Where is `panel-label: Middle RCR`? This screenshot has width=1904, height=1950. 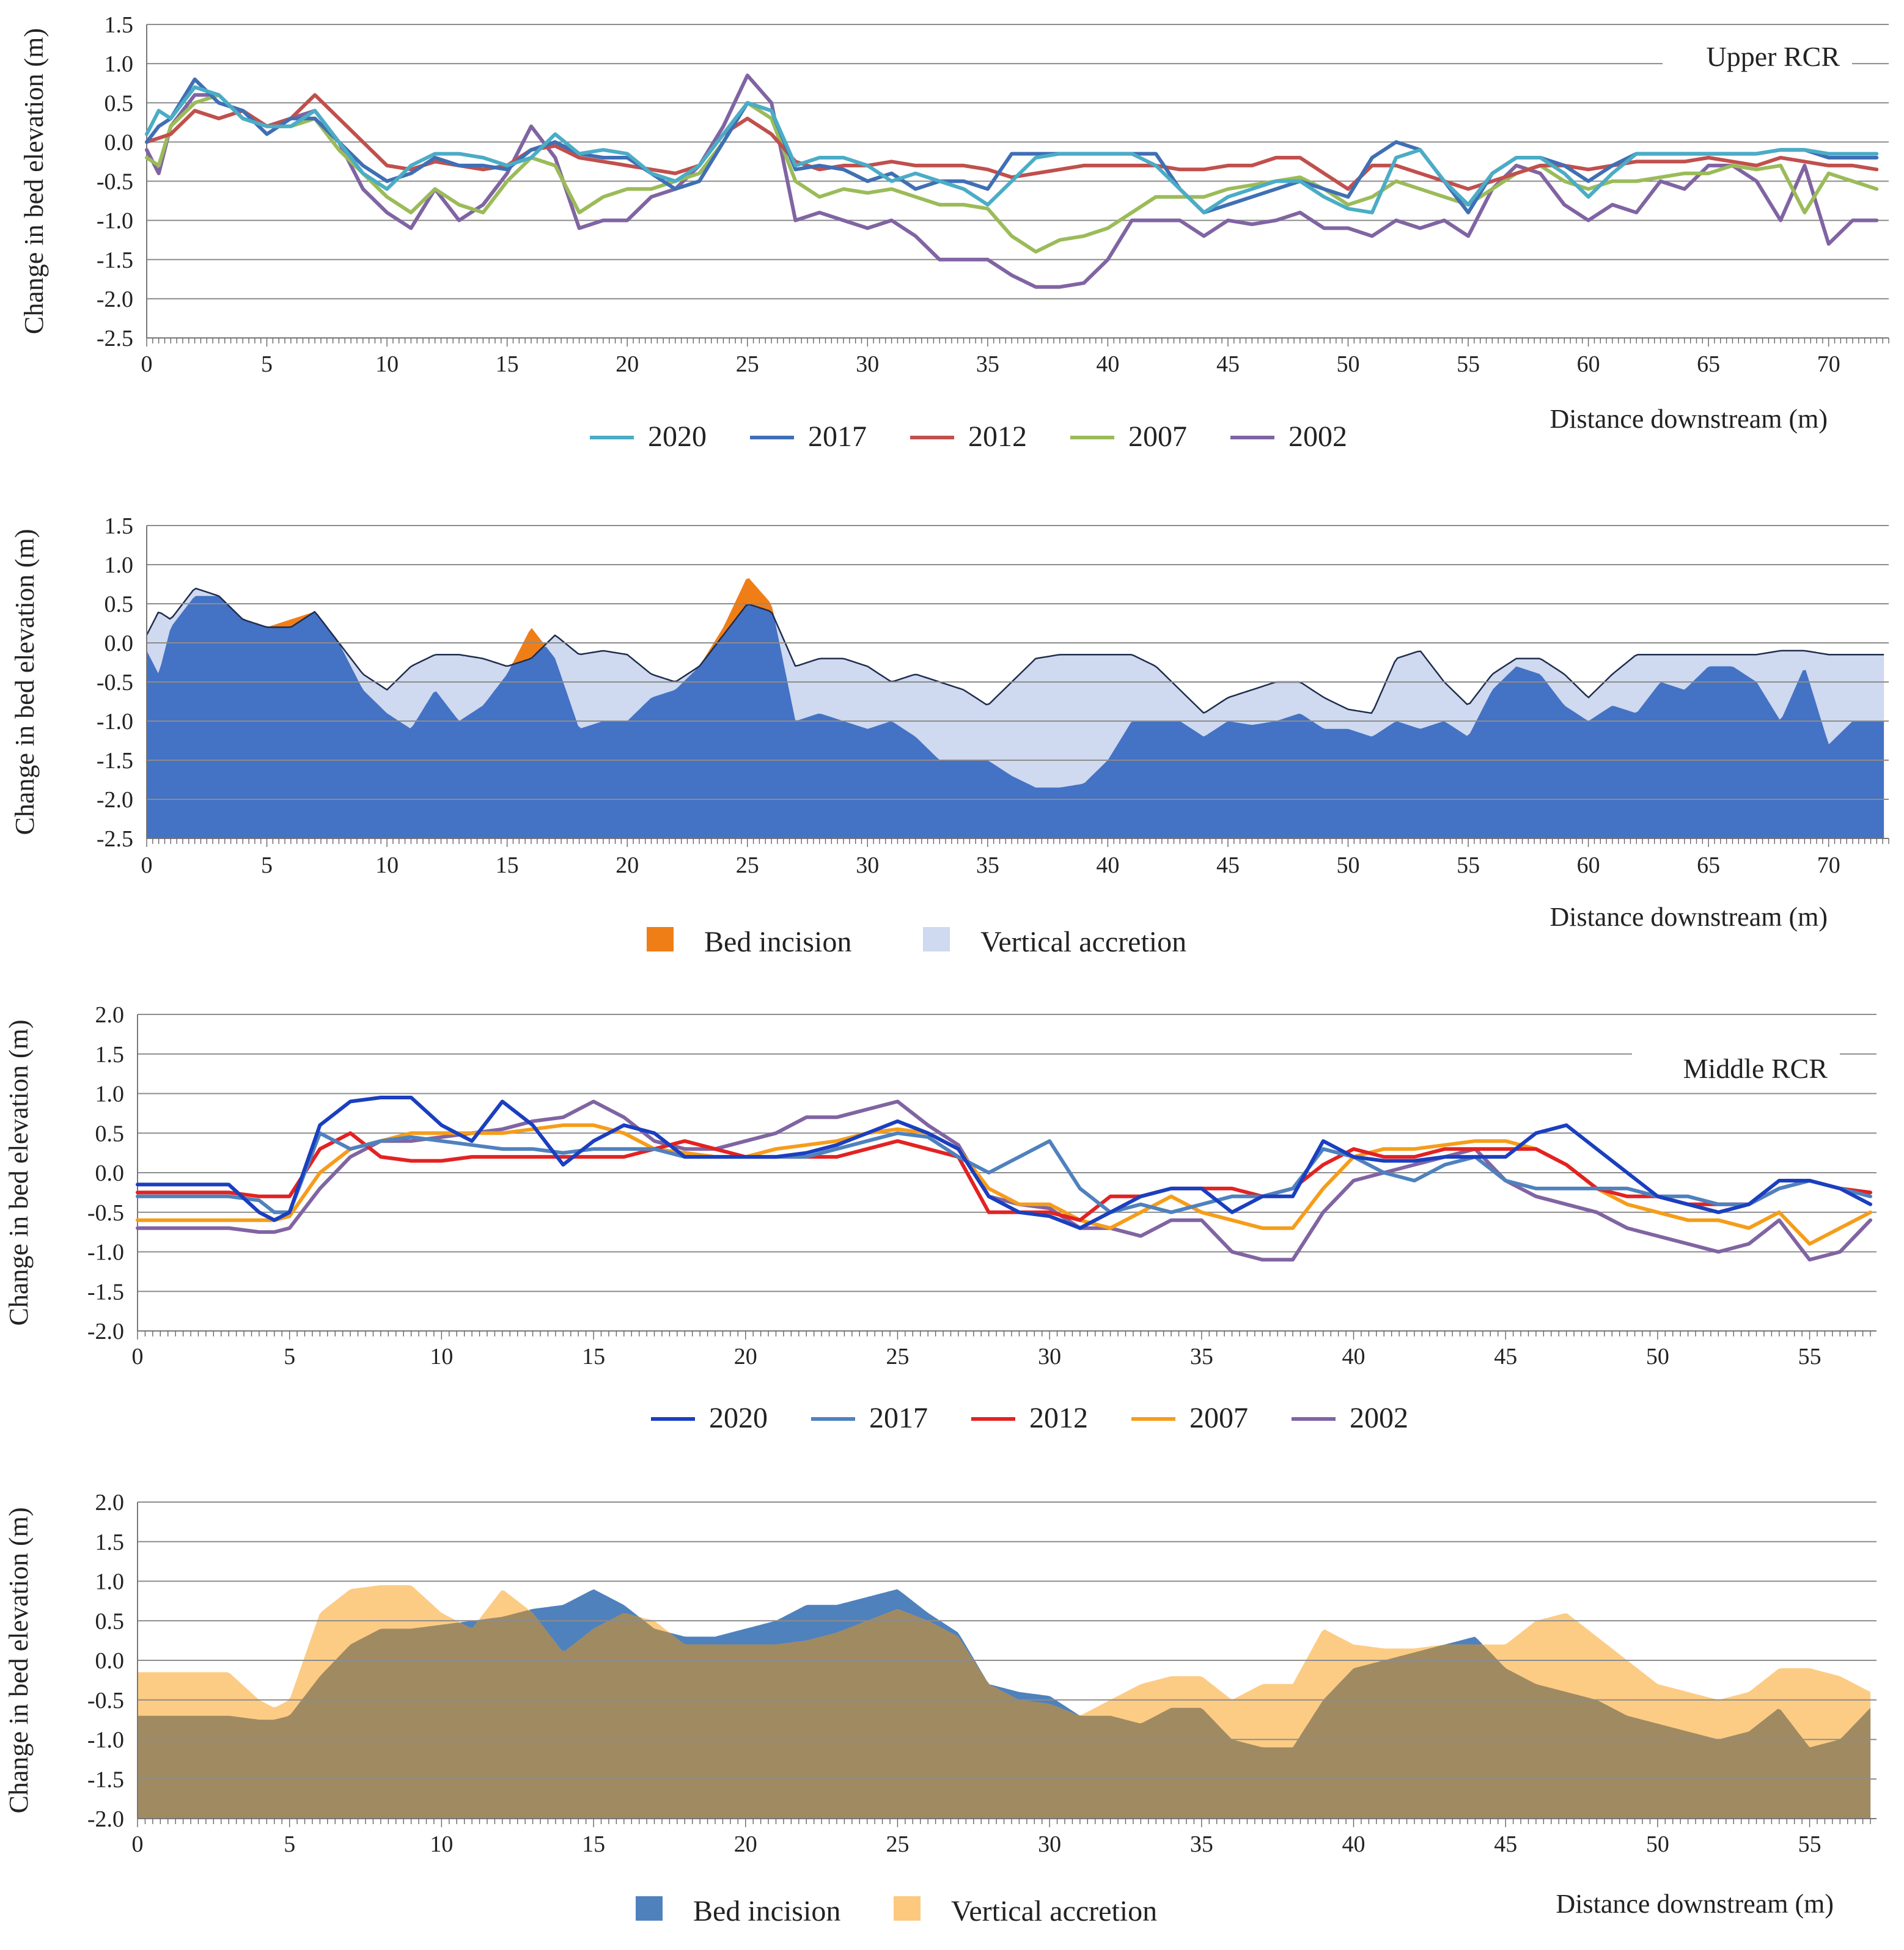
panel-label: Middle RCR is located at coordinates (1755, 1069).